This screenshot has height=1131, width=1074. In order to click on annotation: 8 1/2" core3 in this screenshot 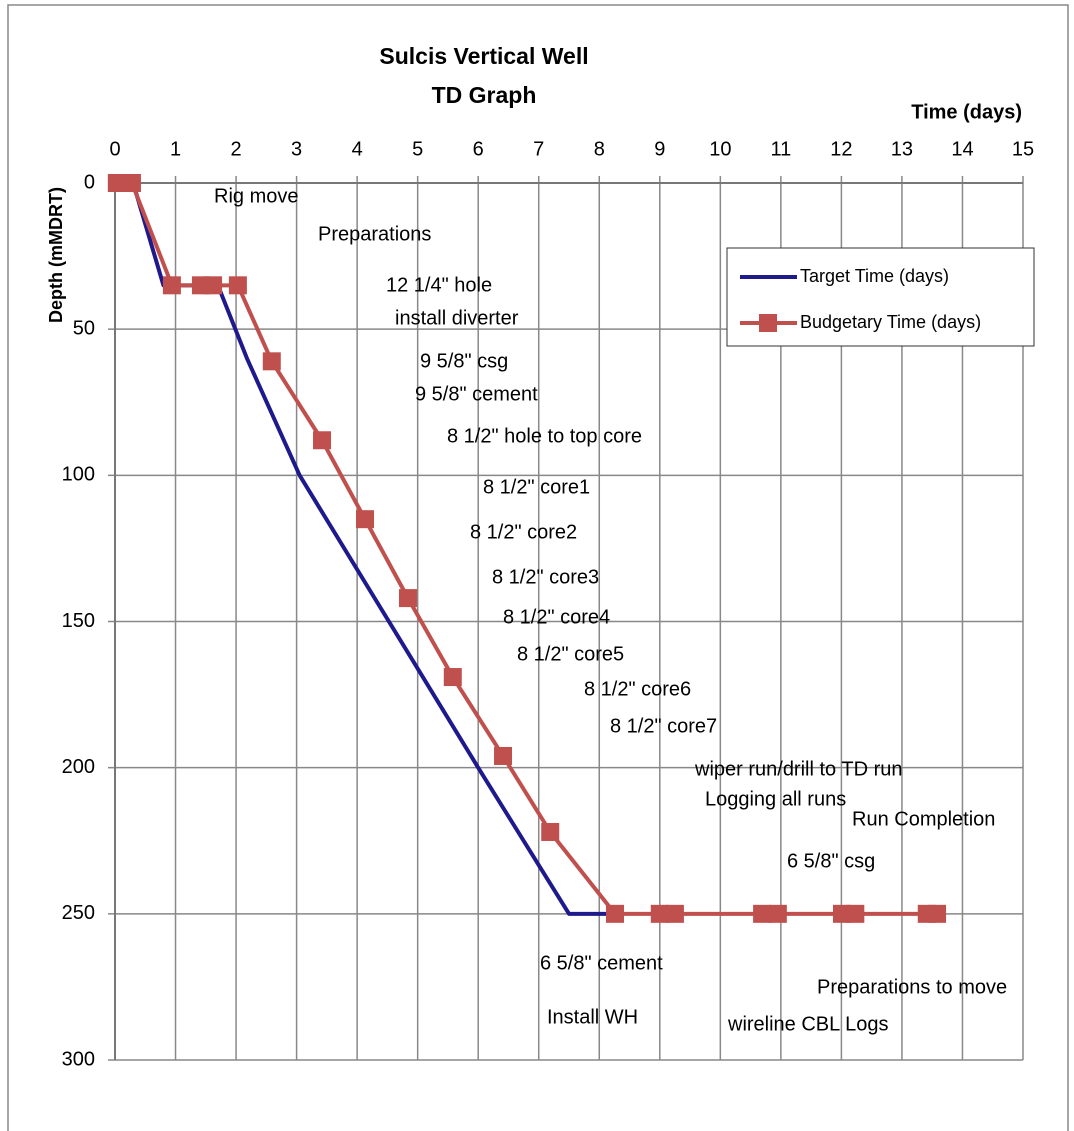, I will do `click(545, 577)`.